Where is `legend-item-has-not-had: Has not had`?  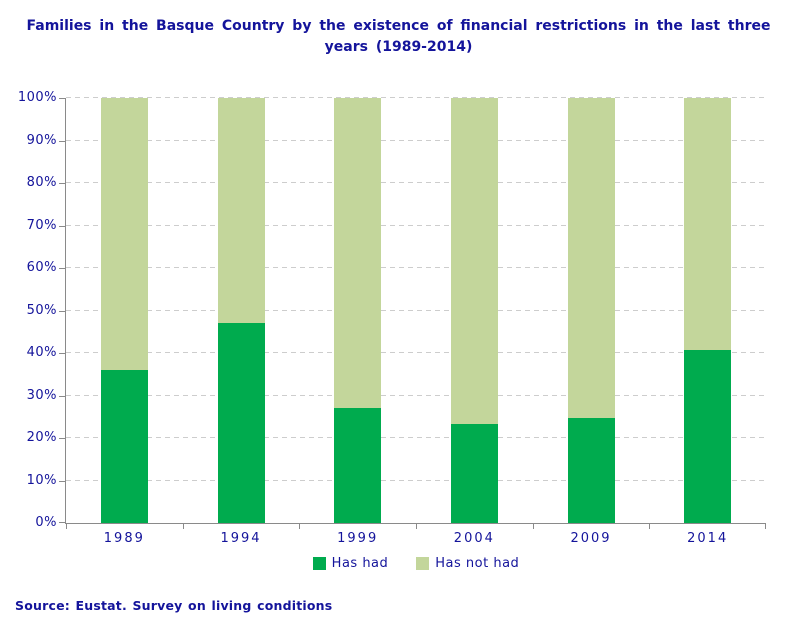 legend-item-has-not-had: Has not had is located at coordinates (467, 563).